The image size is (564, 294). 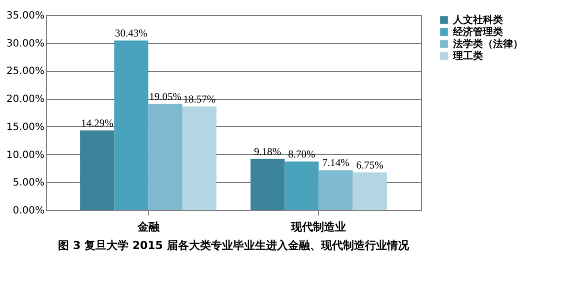 I want to click on legend-label: 经济管理类, so click(x=477, y=32).